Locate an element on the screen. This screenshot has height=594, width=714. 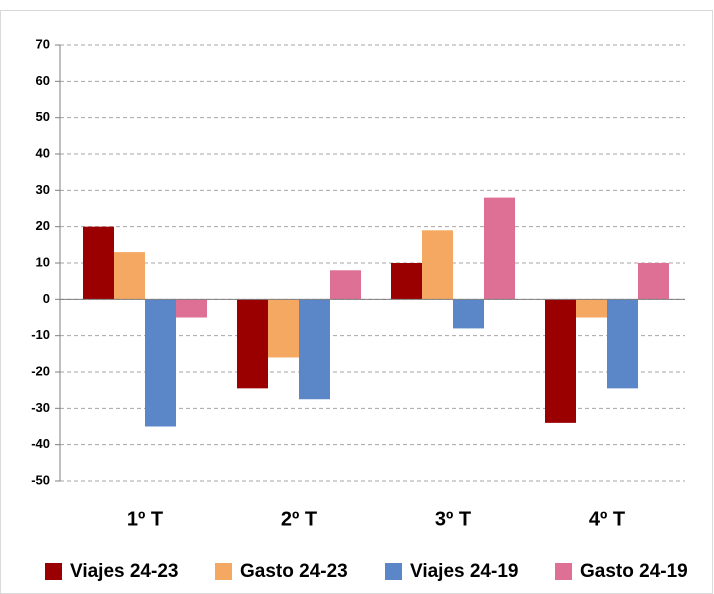
y-tick-label: -20 is located at coordinates (40, 370).